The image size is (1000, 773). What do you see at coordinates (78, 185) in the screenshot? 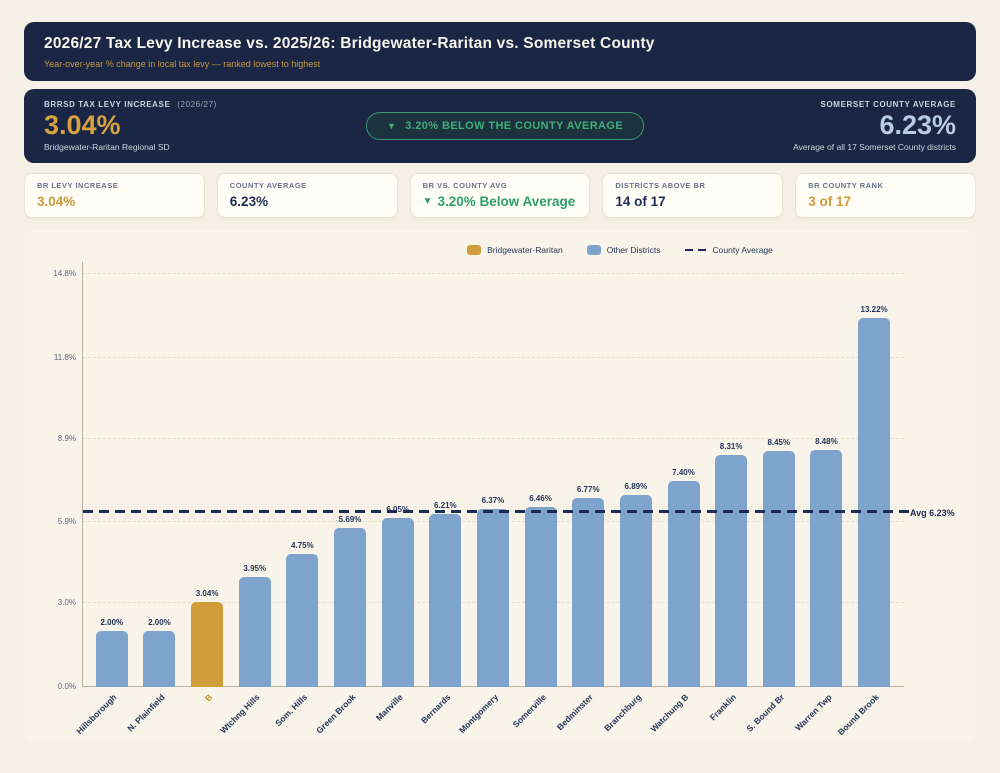
I see `stat-card-label: BR LEVY INCREASE` at bounding box center [78, 185].